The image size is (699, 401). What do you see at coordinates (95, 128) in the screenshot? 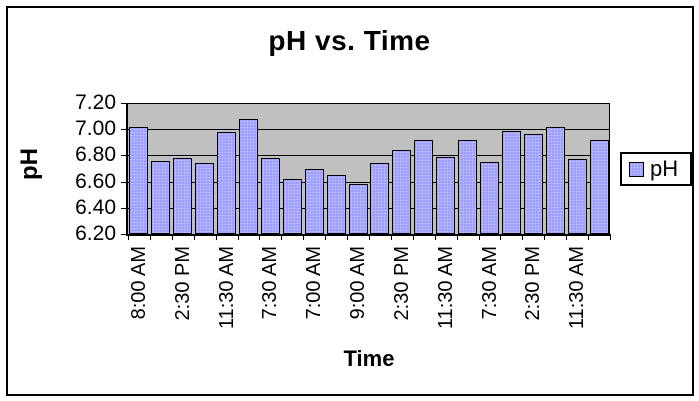
I see `y-tick-label: 7.00` at bounding box center [95, 128].